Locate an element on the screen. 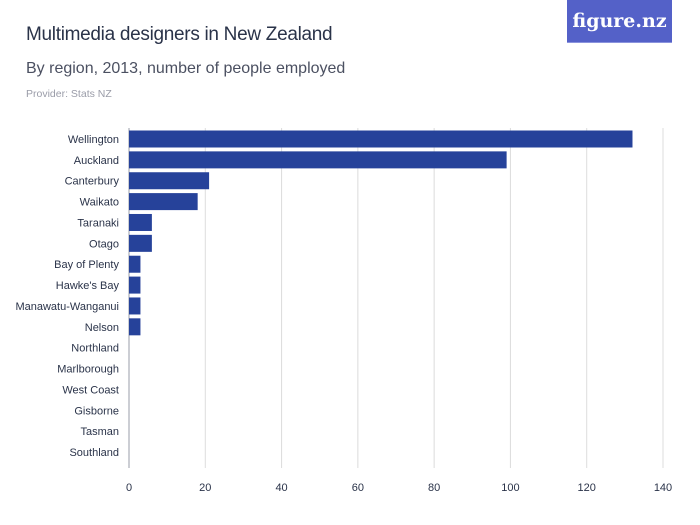 This screenshot has height=525, width=700. bar-otago is located at coordinates (140, 243).